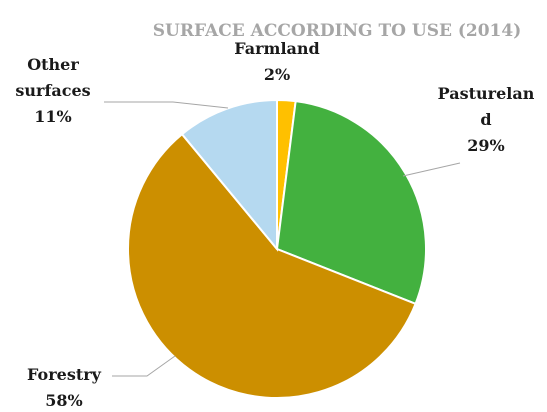 The width and height of the screenshot is (547, 412). I want to click on pie-slice-other-surfaces, so click(229, 175).